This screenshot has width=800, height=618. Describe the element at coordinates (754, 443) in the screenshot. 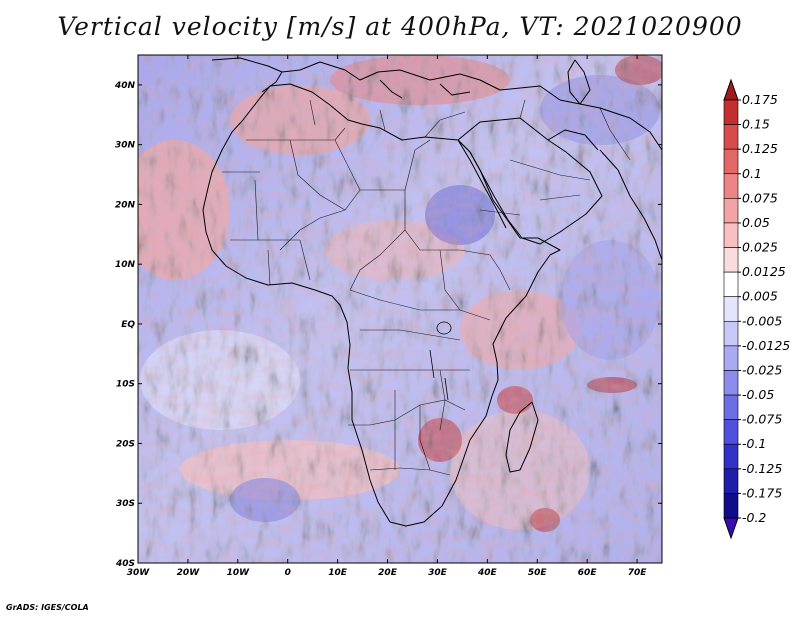

I see `colorbar-label: -0.1` at that location.